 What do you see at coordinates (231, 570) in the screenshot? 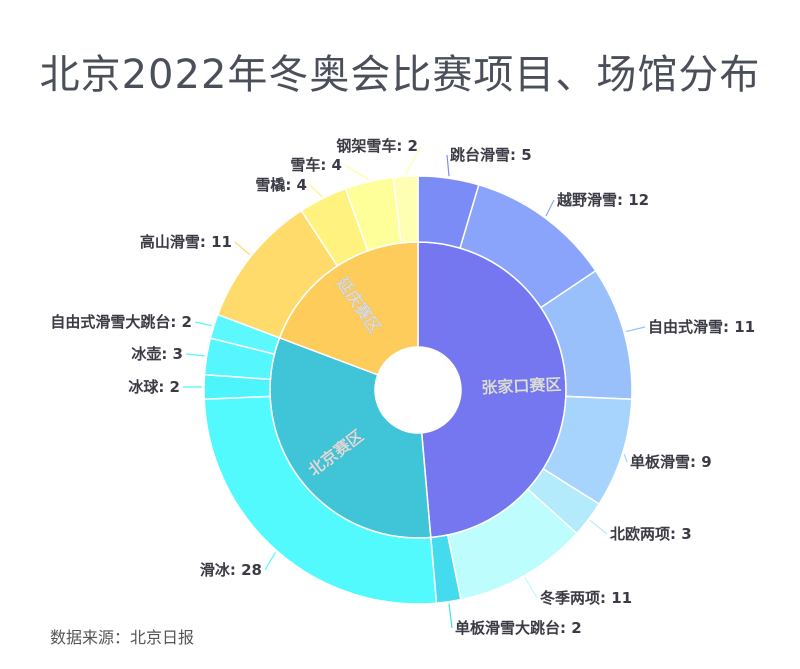
I see `outer-label: 滑冰: 28` at bounding box center [231, 570].